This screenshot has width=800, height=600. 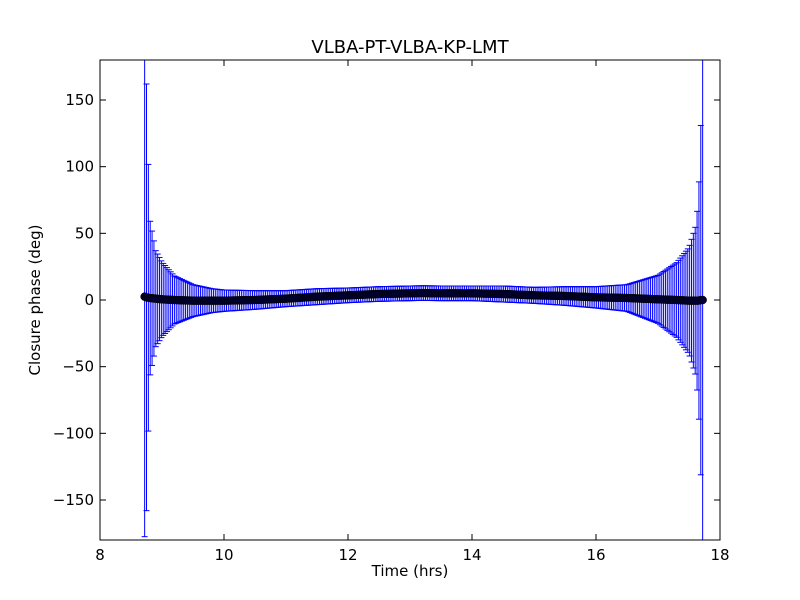 What do you see at coordinates (73, 500) in the screenshot?
I see `y-tick-label: −150` at bounding box center [73, 500].